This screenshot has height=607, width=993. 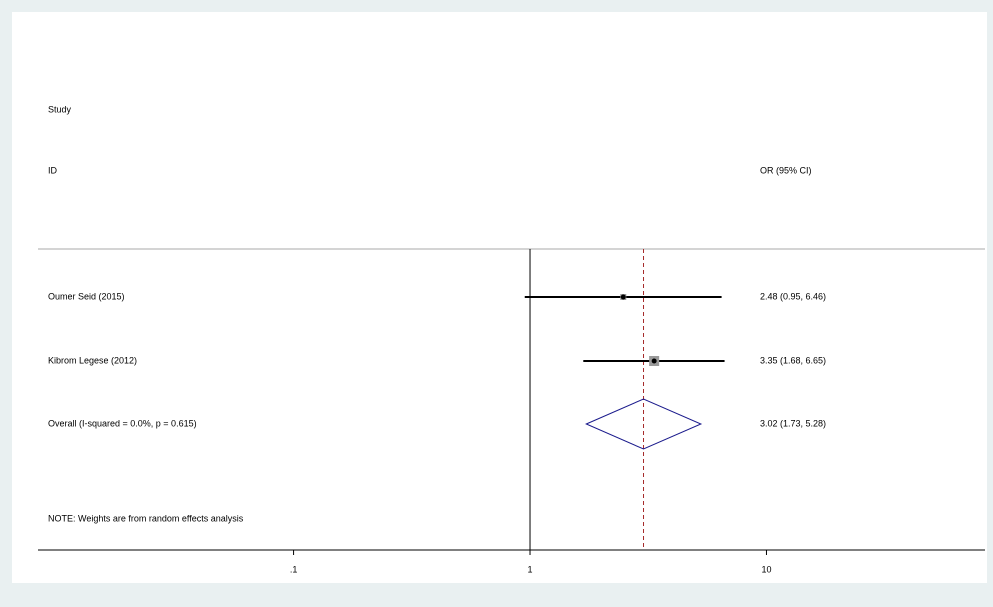 What do you see at coordinates (793, 360) in the screenshot?
I see `value-label: 3.35 (1.68, 6.65)` at bounding box center [793, 360].